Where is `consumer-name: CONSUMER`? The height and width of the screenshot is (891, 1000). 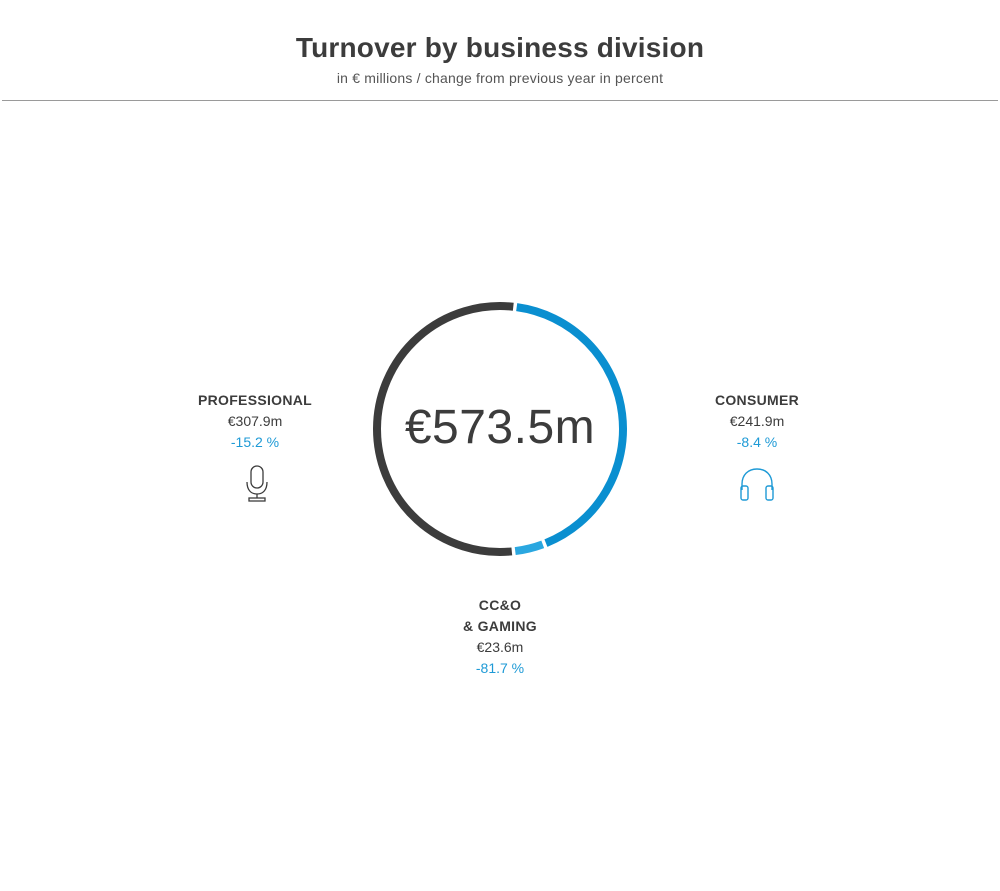
consumer-name: CONSUMER is located at coordinates (757, 400).